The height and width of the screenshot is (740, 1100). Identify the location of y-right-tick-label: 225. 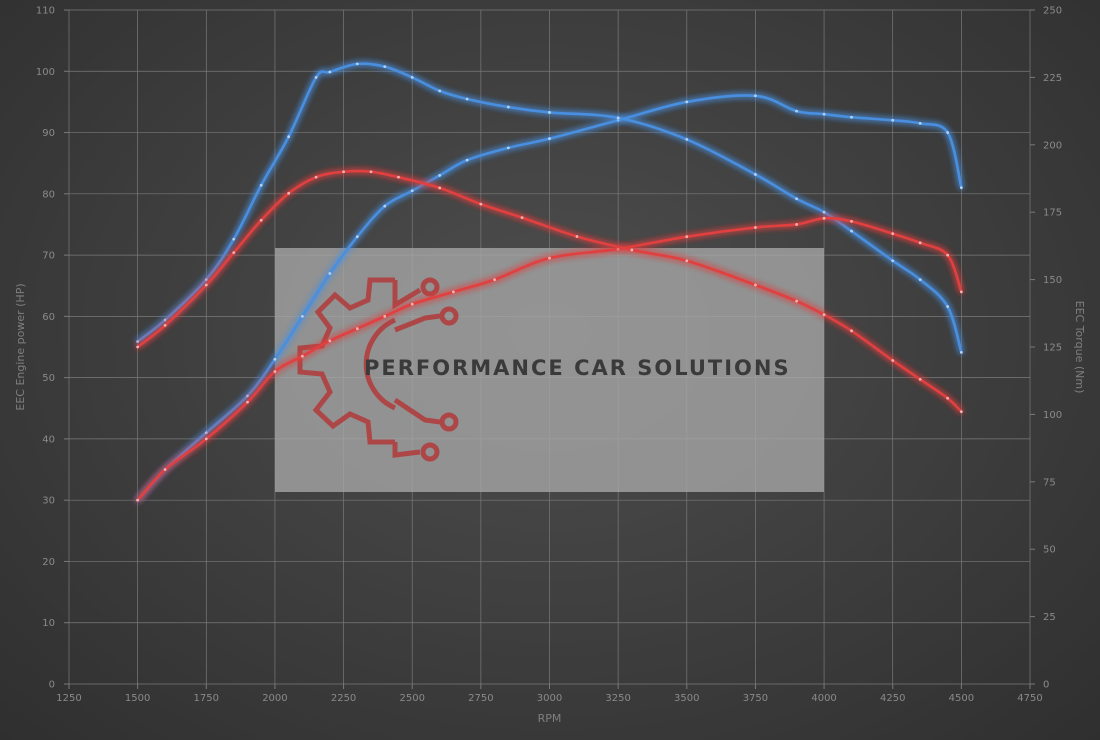
(1052, 78).